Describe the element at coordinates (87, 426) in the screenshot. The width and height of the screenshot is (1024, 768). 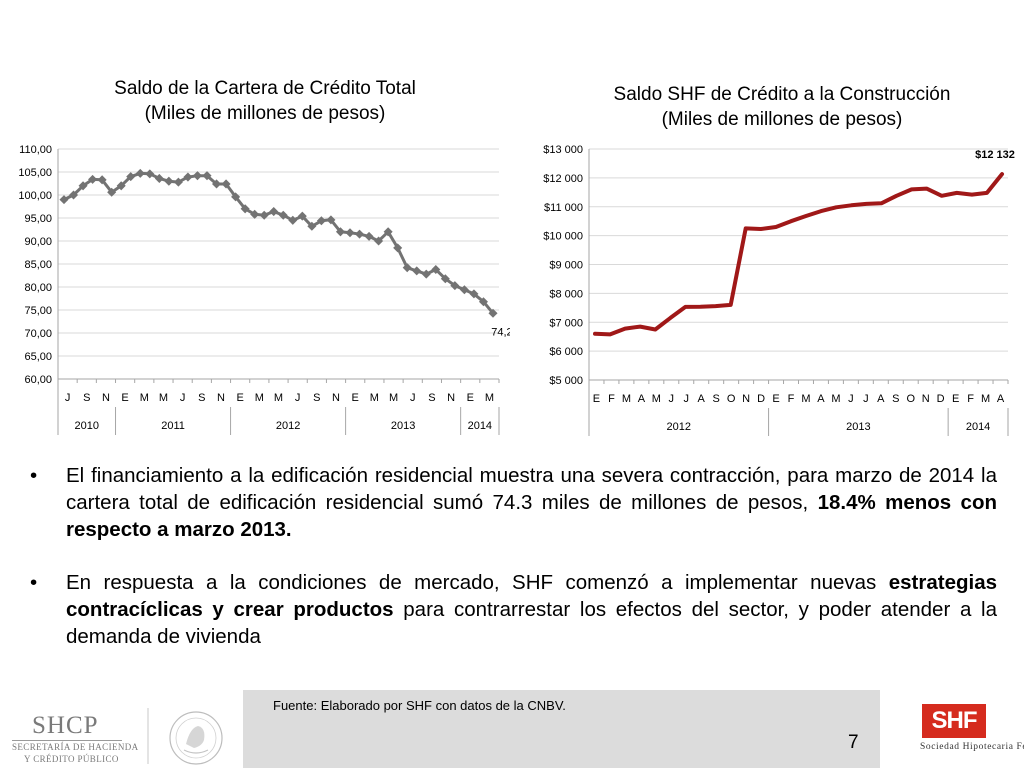
I see `year-label: 2010` at that location.